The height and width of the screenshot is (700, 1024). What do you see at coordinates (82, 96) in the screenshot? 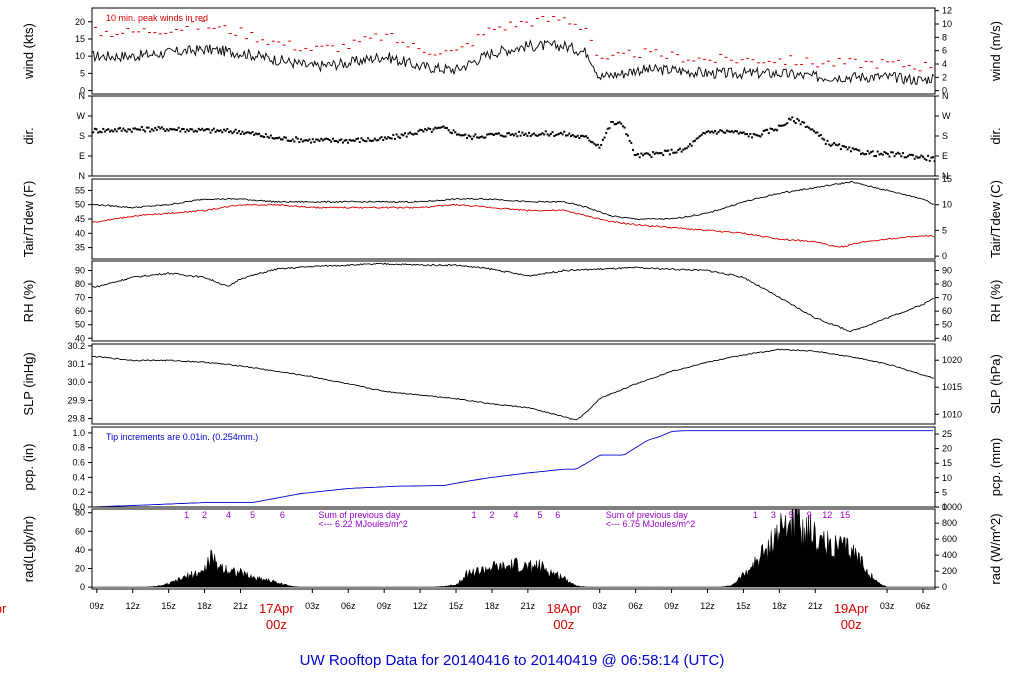
I see `left-tick-label: N` at bounding box center [82, 96].